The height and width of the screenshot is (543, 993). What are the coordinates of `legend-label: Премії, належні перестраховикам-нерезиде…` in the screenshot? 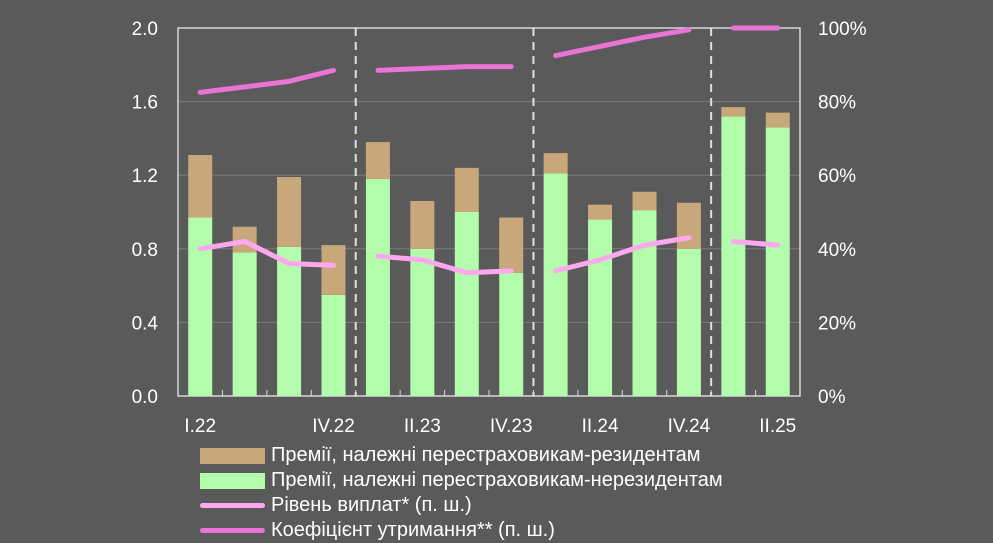 It's located at (497, 480).